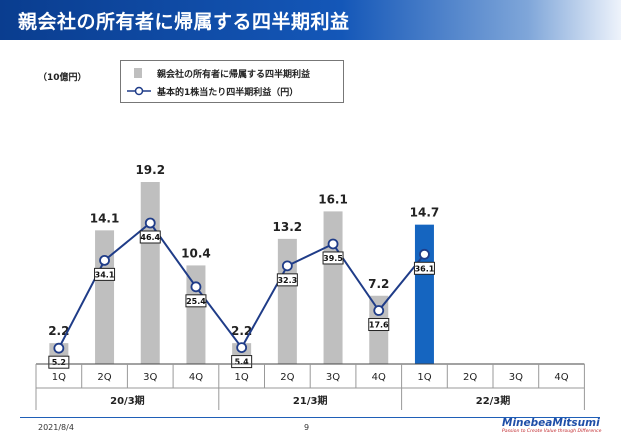 The image size is (621, 438). I want to click on eps-label-8: 36.1, so click(425, 268).